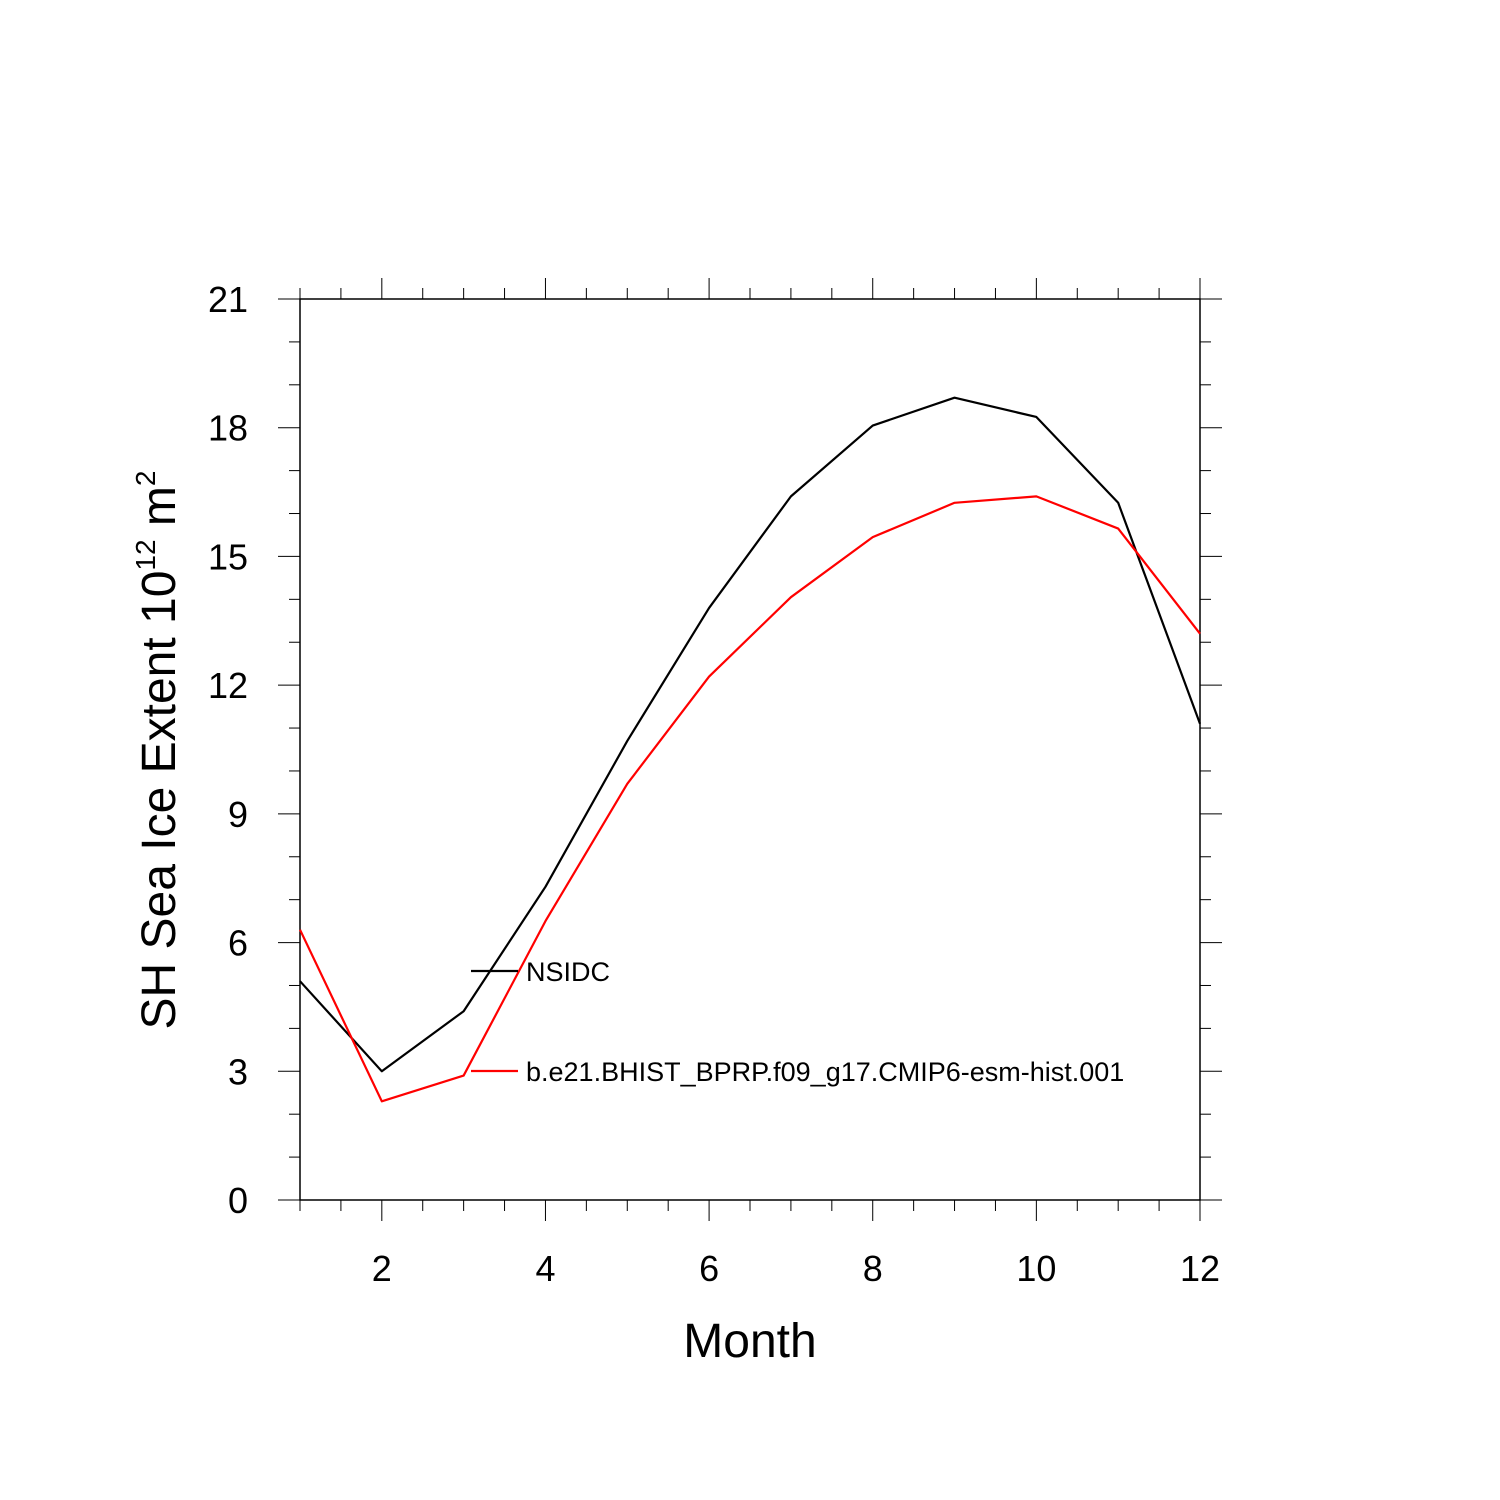 The height and width of the screenshot is (1500, 1500). Describe the element at coordinates (709, 1268) in the screenshot. I see `x-tick-label: 6` at that location.